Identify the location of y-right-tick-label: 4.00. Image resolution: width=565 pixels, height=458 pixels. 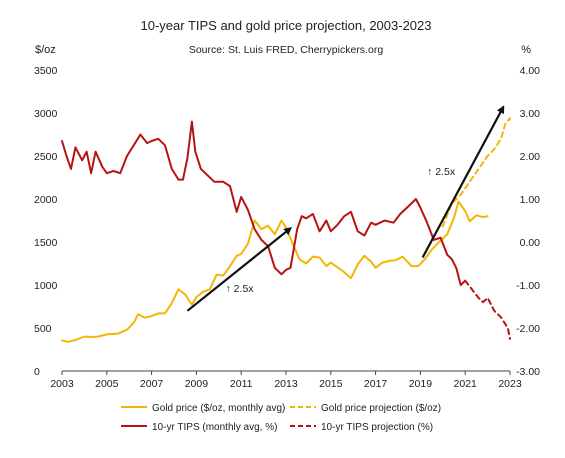
(530, 71).